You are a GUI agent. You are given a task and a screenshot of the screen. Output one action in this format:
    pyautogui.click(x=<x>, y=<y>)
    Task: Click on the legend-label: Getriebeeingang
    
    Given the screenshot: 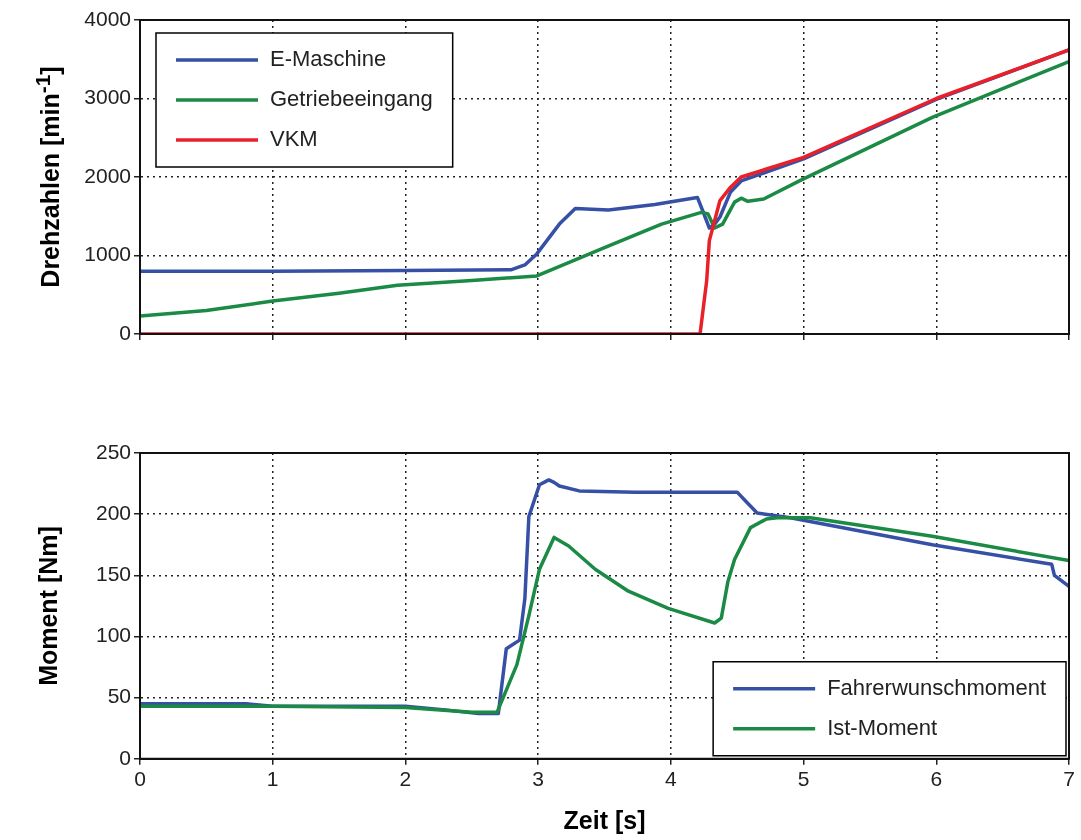 What is the action you would take?
    pyautogui.click(x=351, y=99)
    